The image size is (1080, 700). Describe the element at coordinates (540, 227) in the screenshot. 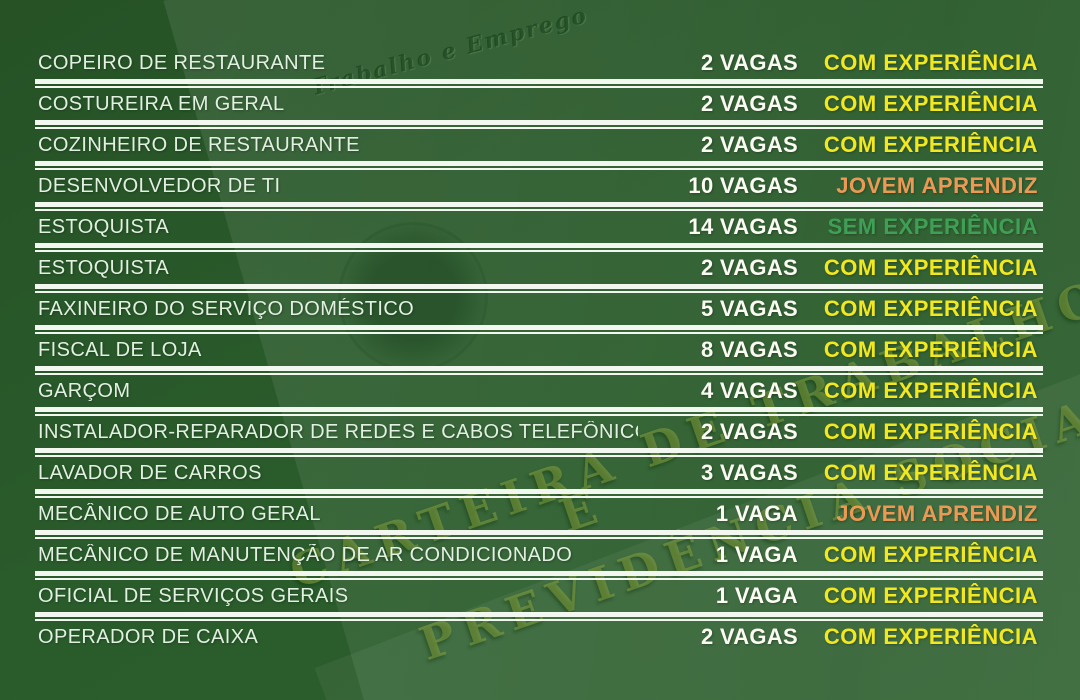

I see `job-row: ESTOQUISTA 14 VAGAS SEM EXPERIÊNCIA` at that location.